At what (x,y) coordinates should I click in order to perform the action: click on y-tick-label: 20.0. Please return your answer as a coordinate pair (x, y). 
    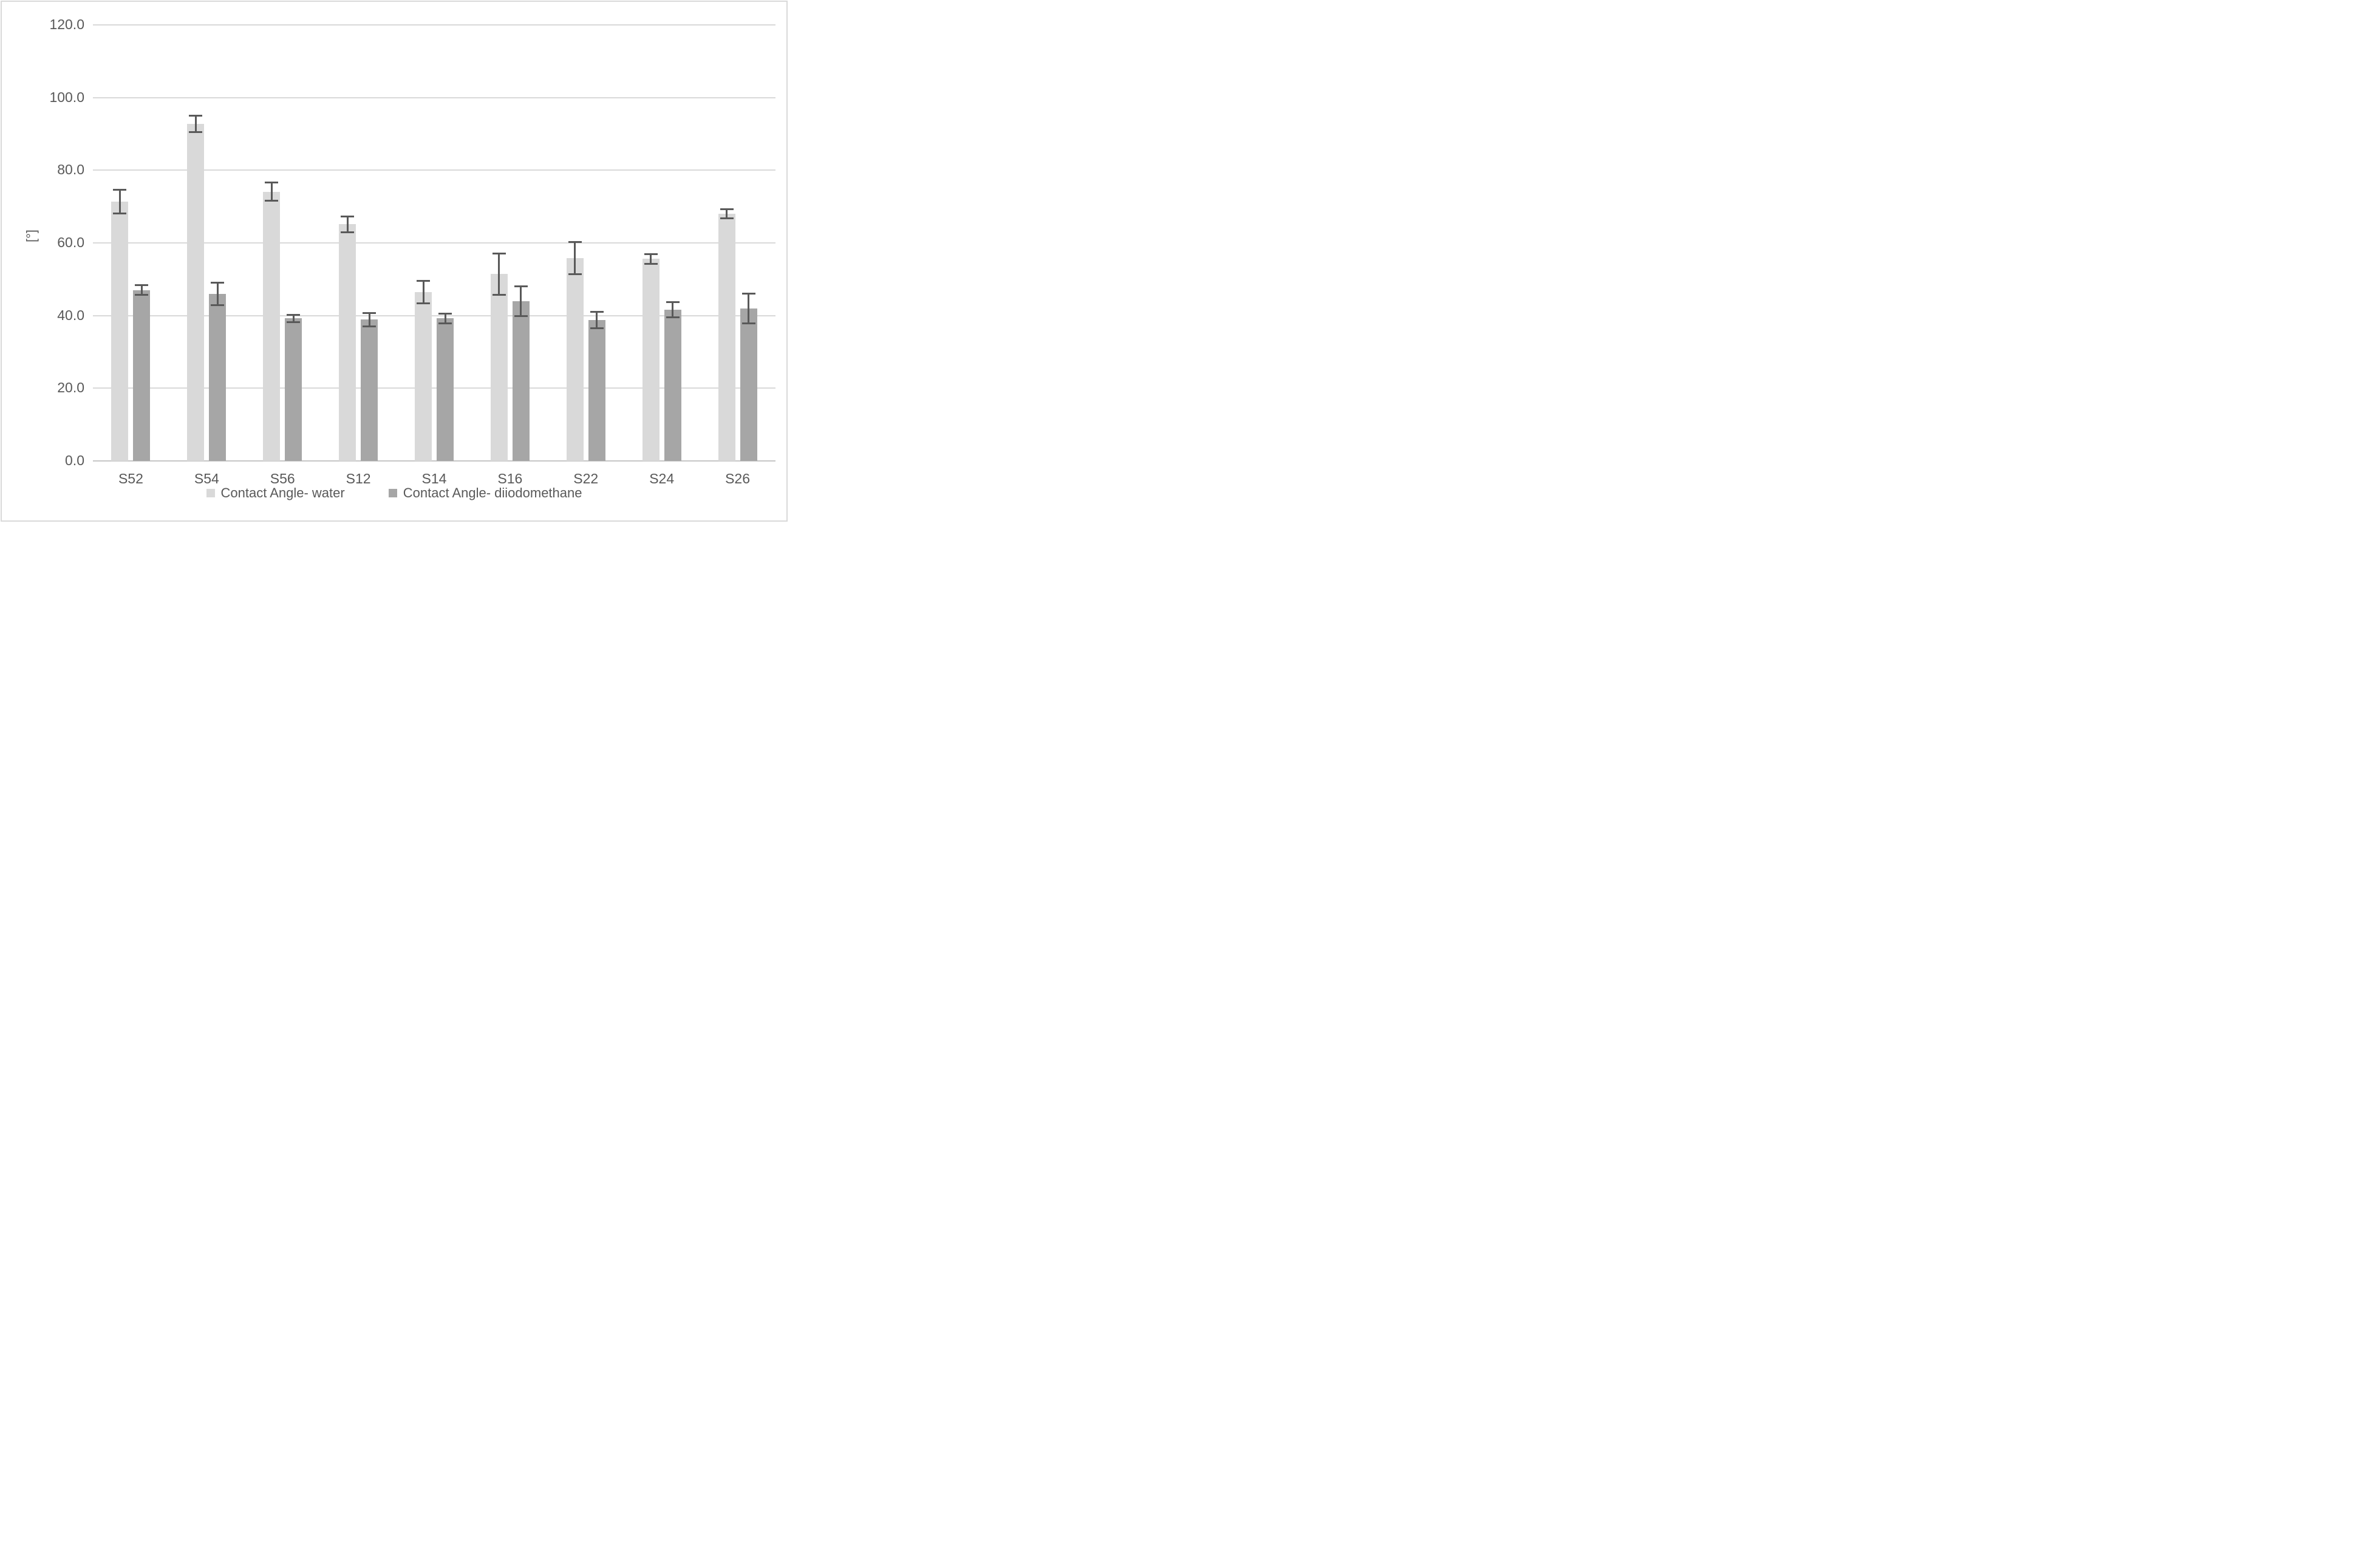
    Looking at the image, I should click on (70, 388).